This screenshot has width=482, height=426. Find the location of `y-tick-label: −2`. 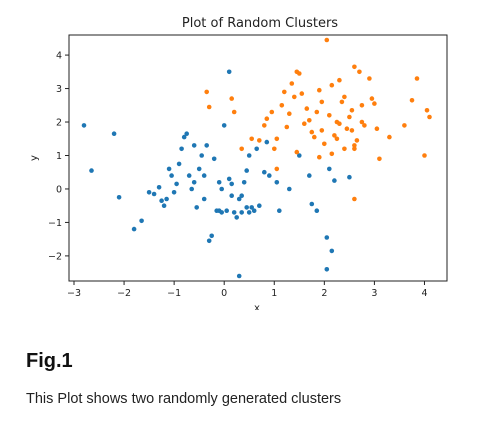

y-tick-label: −2 is located at coordinates (55, 256).